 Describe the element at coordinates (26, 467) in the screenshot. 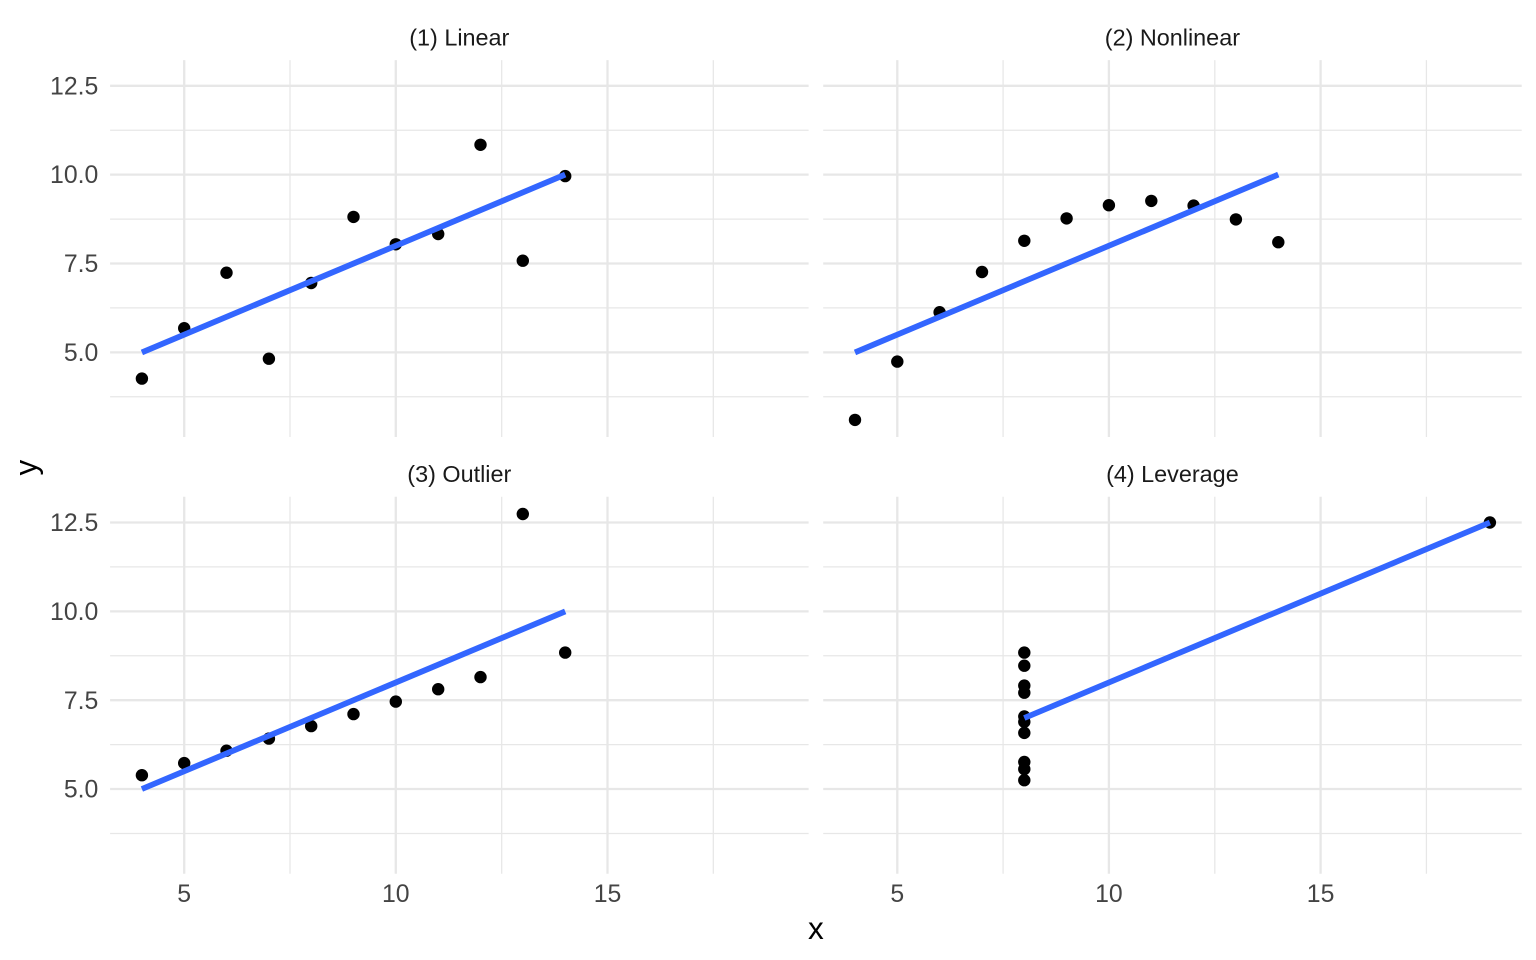

I see `svg-text: y` at that location.